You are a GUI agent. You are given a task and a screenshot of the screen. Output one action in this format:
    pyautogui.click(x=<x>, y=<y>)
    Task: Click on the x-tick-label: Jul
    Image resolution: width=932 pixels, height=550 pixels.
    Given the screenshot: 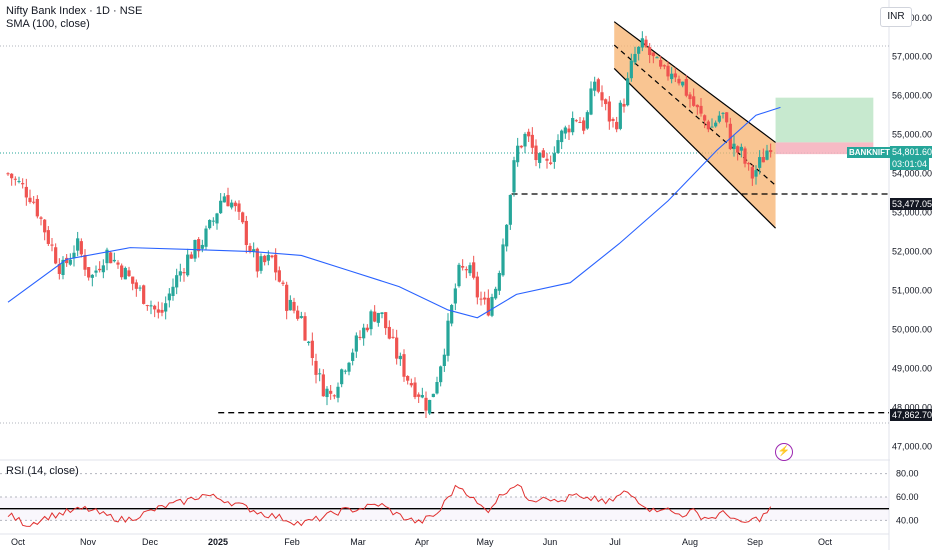 What is the action you would take?
    pyautogui.click(x=615, y=542)
    